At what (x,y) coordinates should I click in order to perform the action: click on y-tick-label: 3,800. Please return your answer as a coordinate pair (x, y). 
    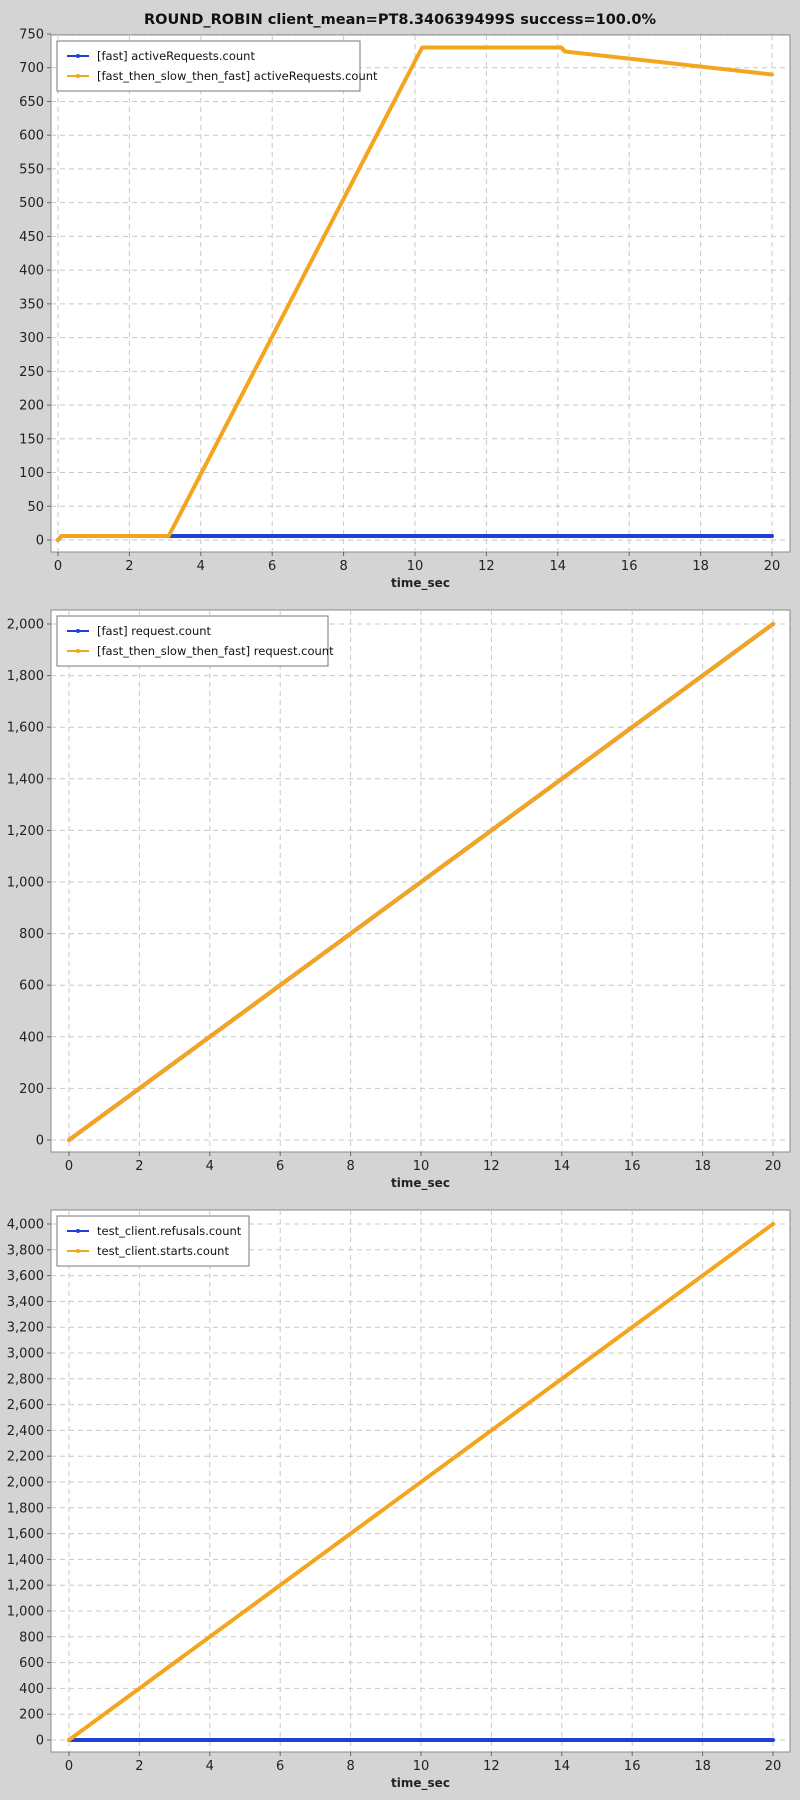
    Looking at the image, I should click on (25, 1250).